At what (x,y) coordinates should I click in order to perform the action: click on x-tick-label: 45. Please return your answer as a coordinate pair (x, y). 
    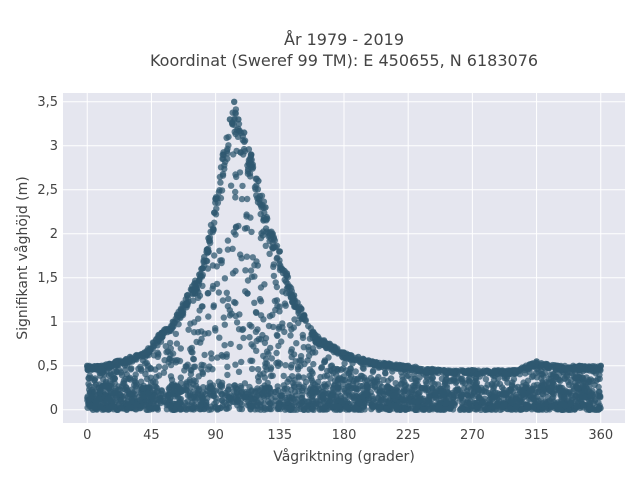
    Looking at the image, I should click on (151, 435).